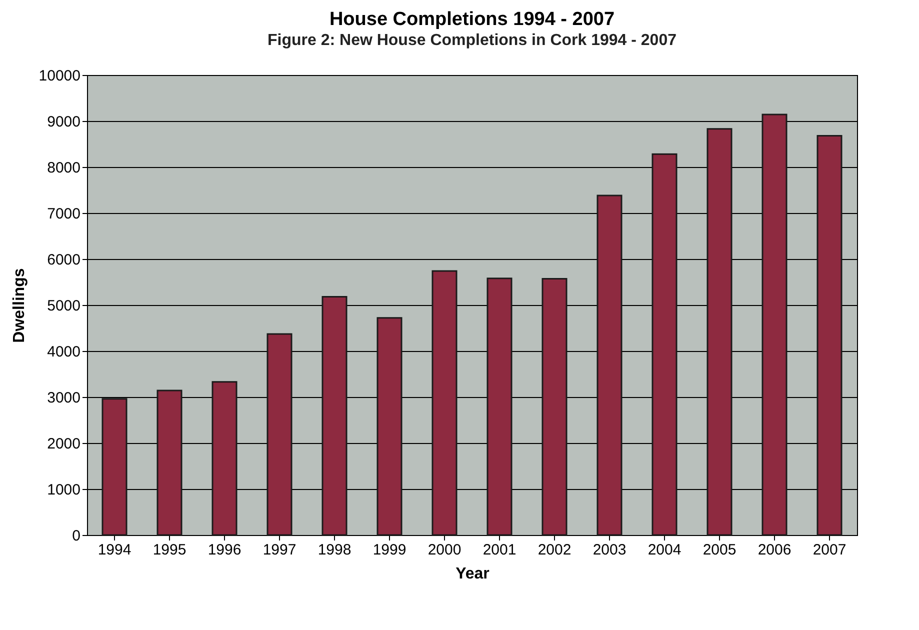 This screenshot has width=919, height=630. Describe the element at coordinates (63, 444) in the screenshot. I see `y-tick-label: 2000` at that location.